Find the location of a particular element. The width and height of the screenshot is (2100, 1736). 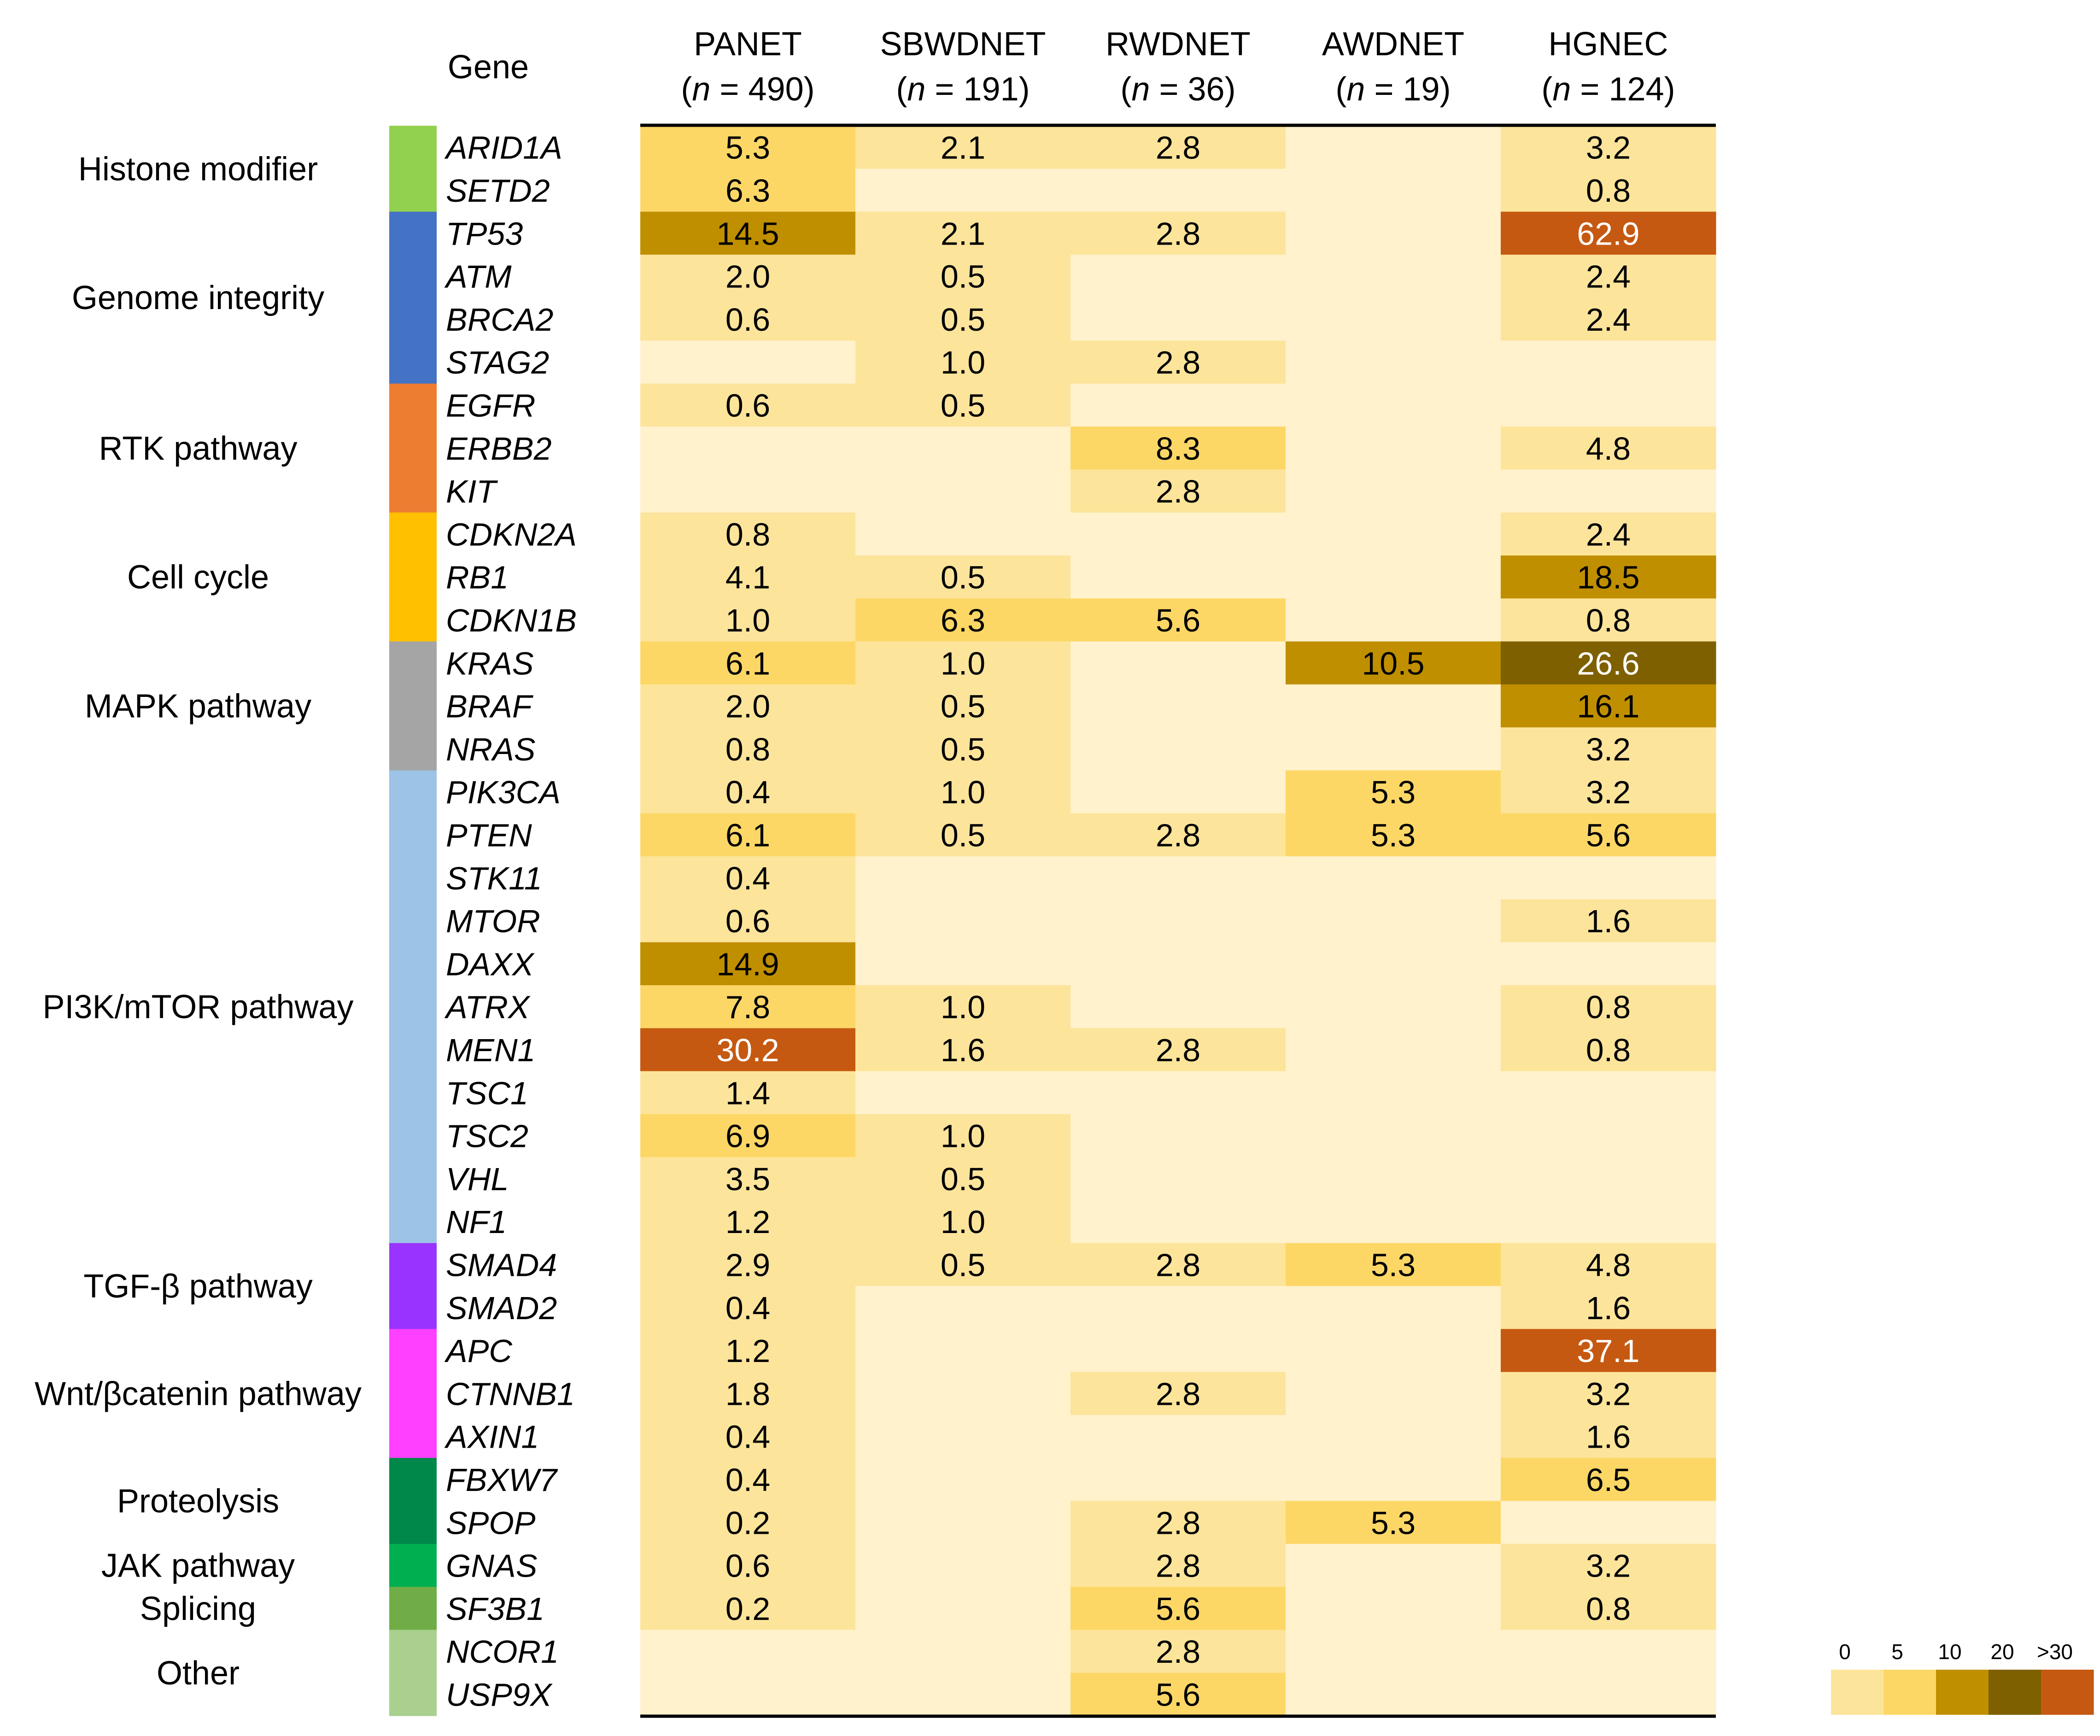

gene-label-atm: ATM is located at coordinates (478, 277).